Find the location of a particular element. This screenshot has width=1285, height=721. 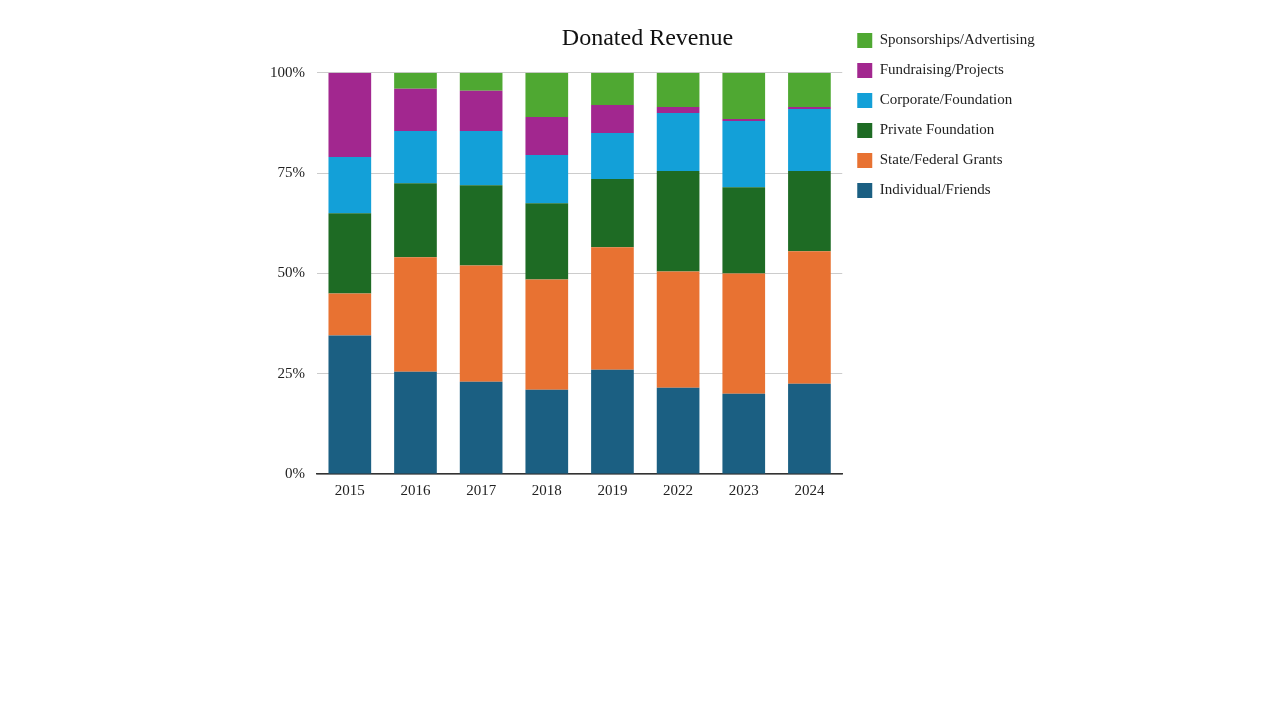

x-tick-label: 2024 is located at coordinates (809, 489).